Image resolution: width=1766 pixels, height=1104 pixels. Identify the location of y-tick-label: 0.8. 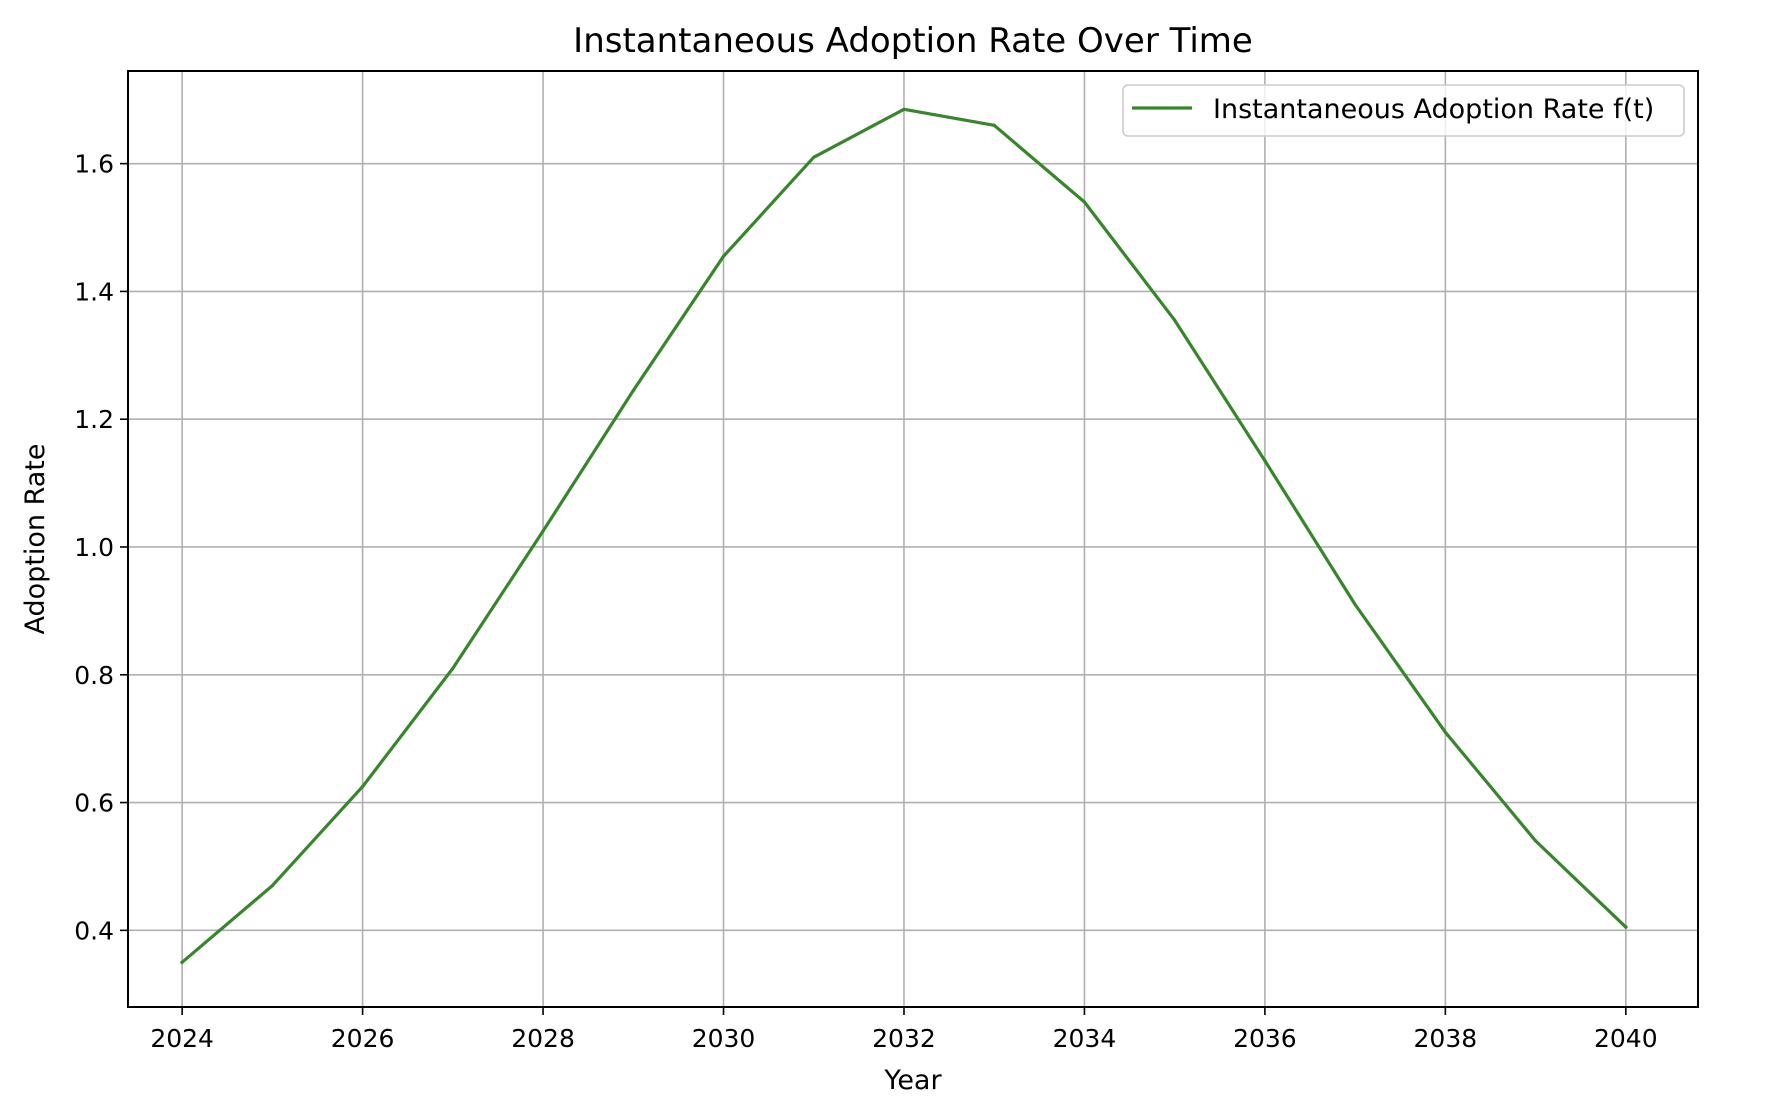
(94, 675).